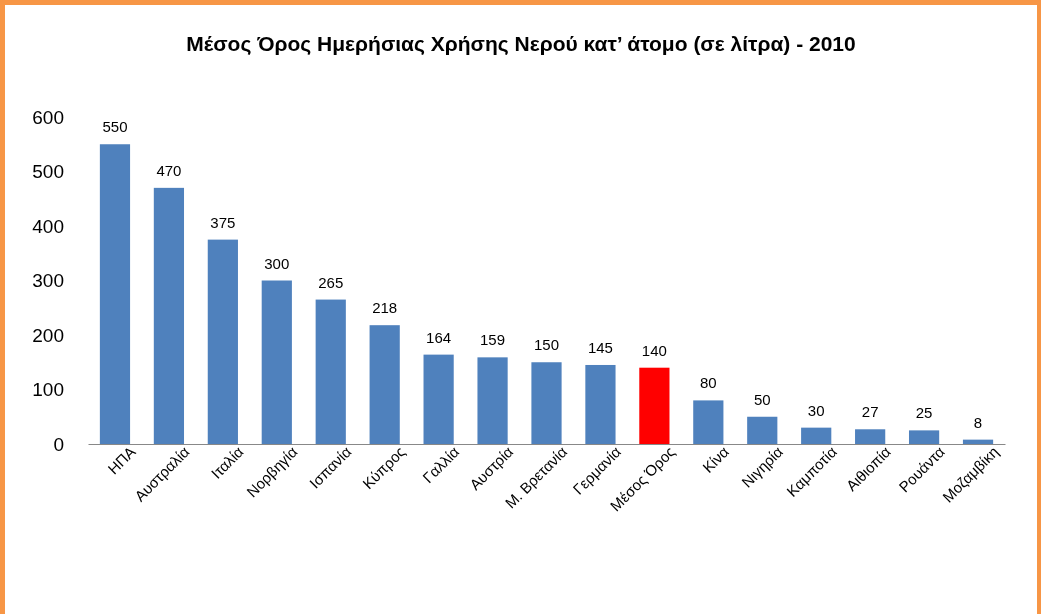 The width and height of the screenshot is (1041, 614). Describe the element at coordinates (48, 390) in the screenshot. I see `y-tick-label: 100` at that location.